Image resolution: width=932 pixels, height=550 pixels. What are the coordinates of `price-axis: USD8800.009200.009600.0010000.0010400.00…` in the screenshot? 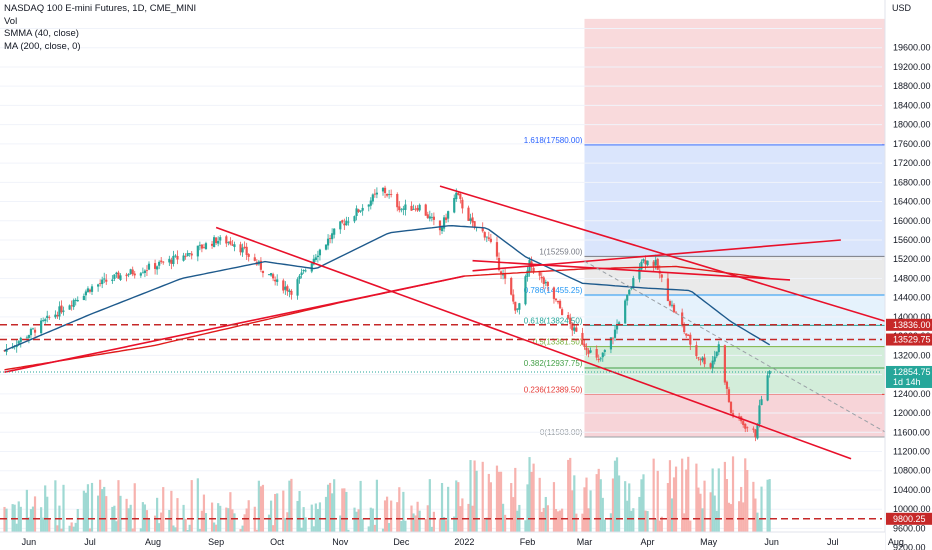 It's located at (908, 275).